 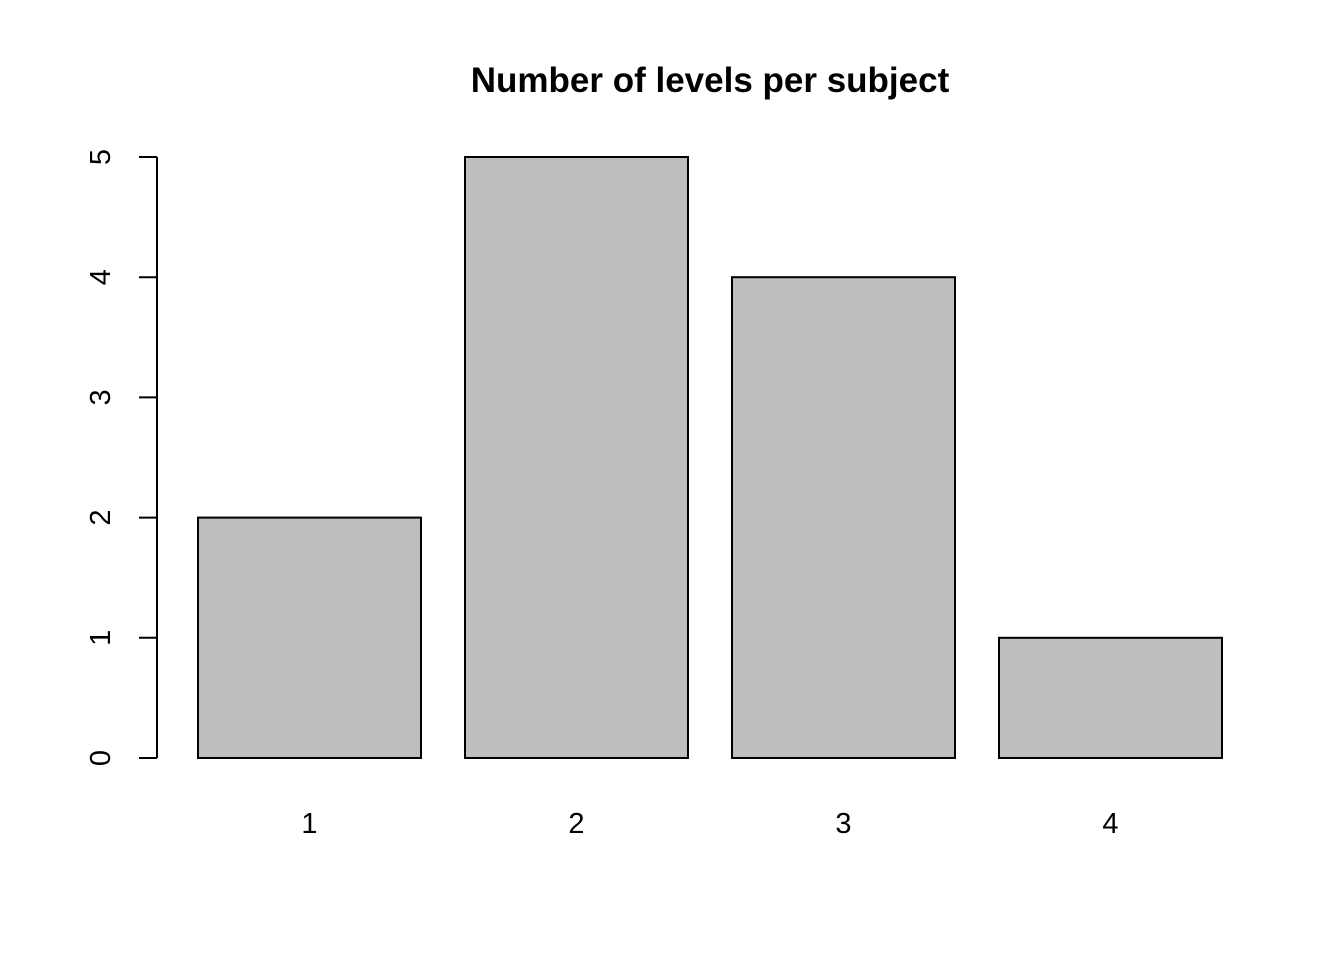 What do you see at coordinates (101, 157) in the screenshot?
I see `y-tick-label: 5` at bounding box center [101, 157].